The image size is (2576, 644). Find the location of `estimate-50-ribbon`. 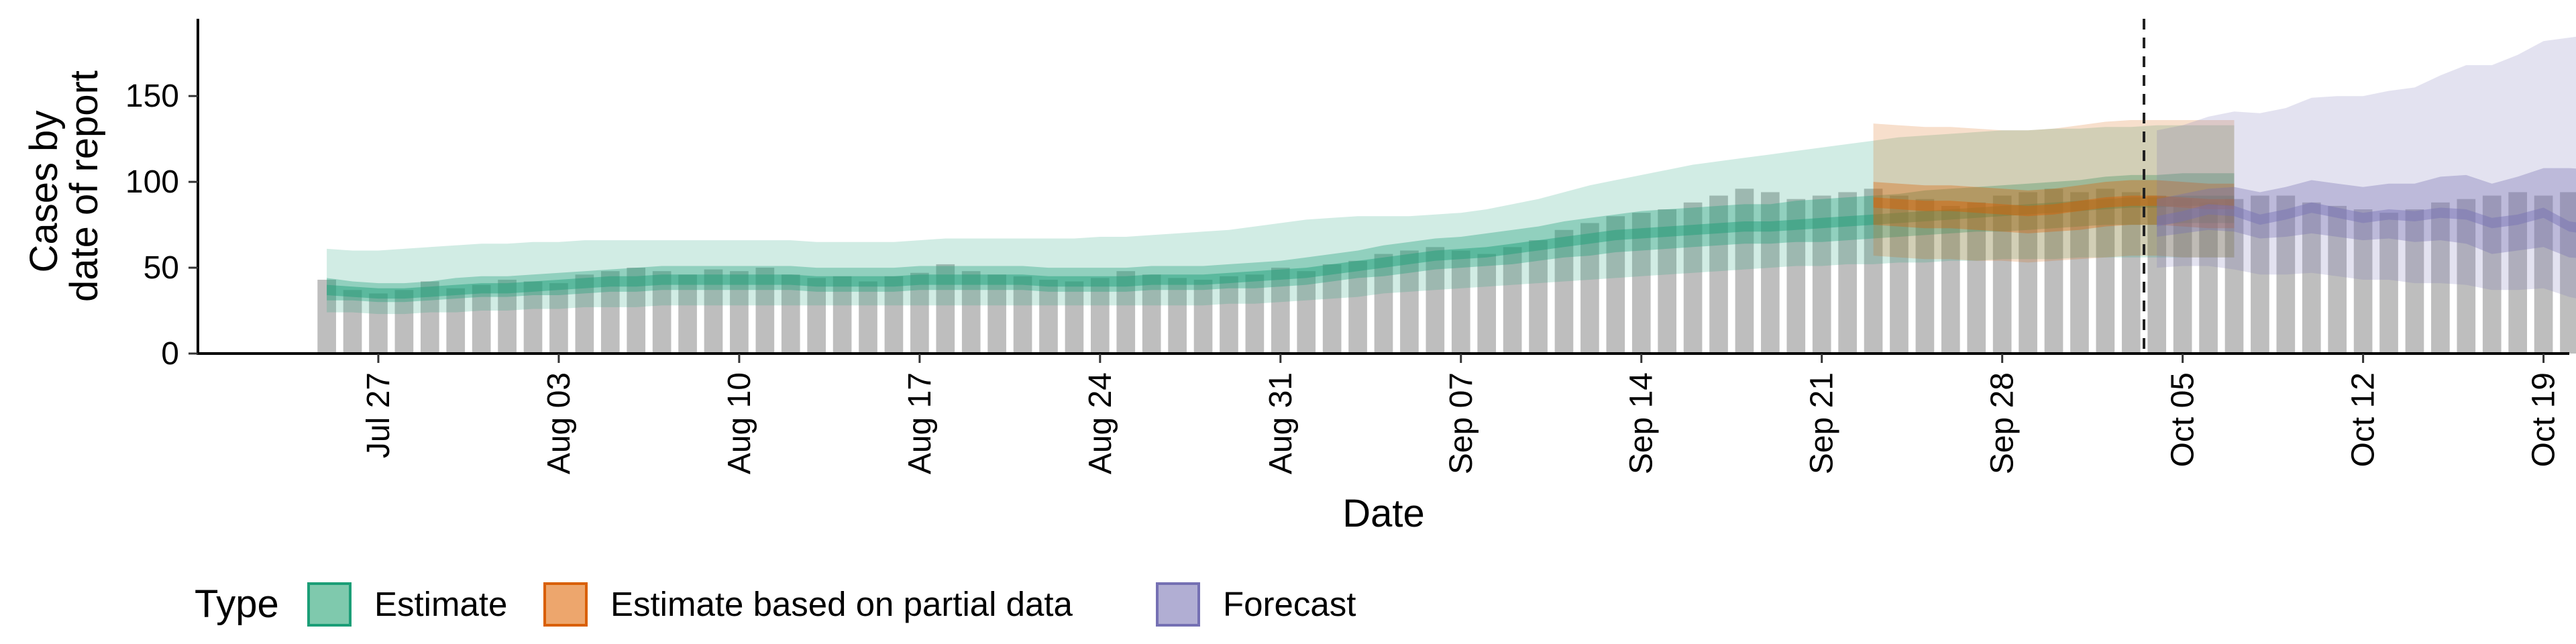

estimate-50-ribbon is located at coordinates (1281, 238).